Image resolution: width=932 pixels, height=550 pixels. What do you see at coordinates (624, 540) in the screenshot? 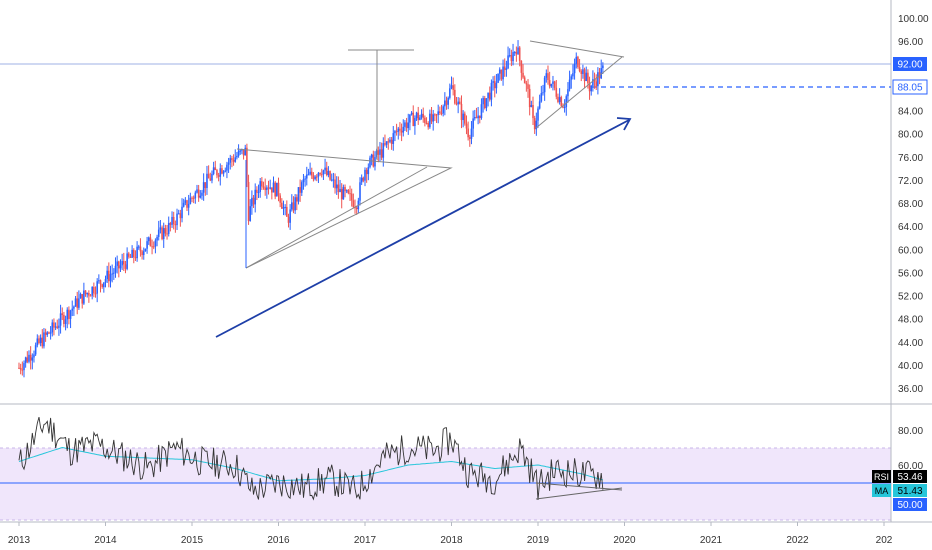
I see `time-tick-label: 2020` at bounding box center [624, 540].